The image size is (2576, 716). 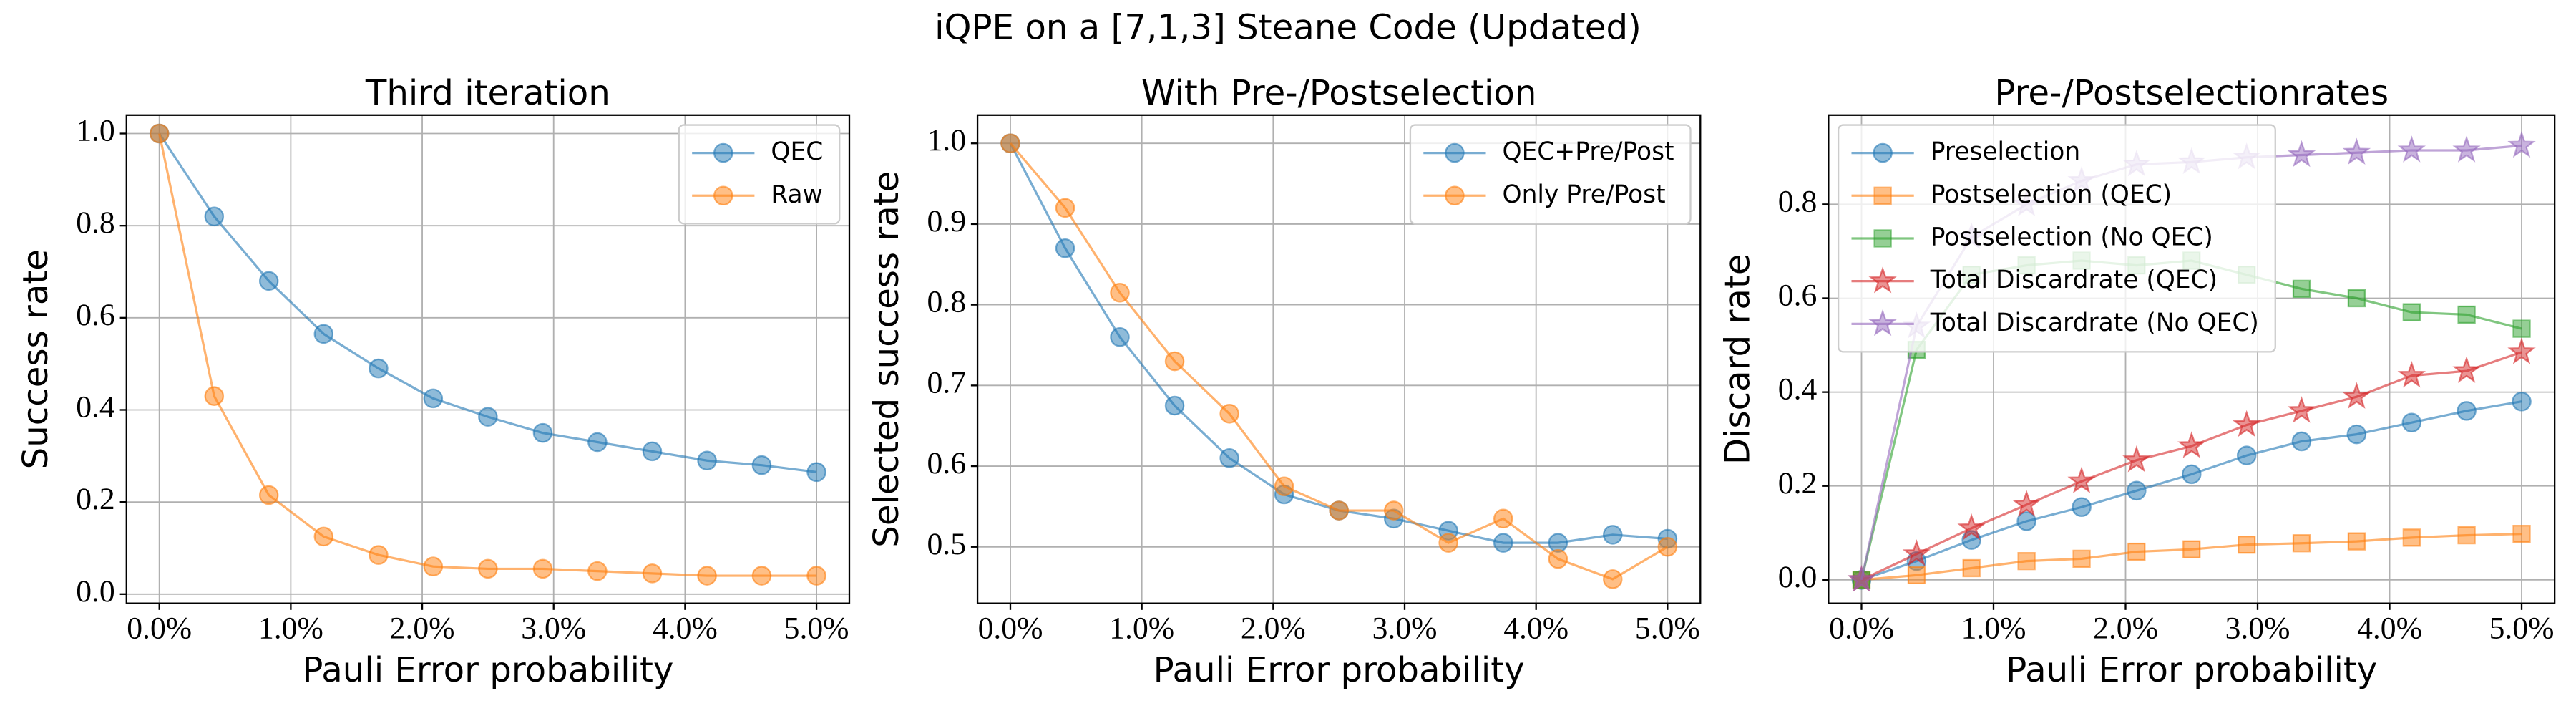 I want to click on legend: QEC+Pre/Post Only Pre/Post, so click(x=1550, y=174).